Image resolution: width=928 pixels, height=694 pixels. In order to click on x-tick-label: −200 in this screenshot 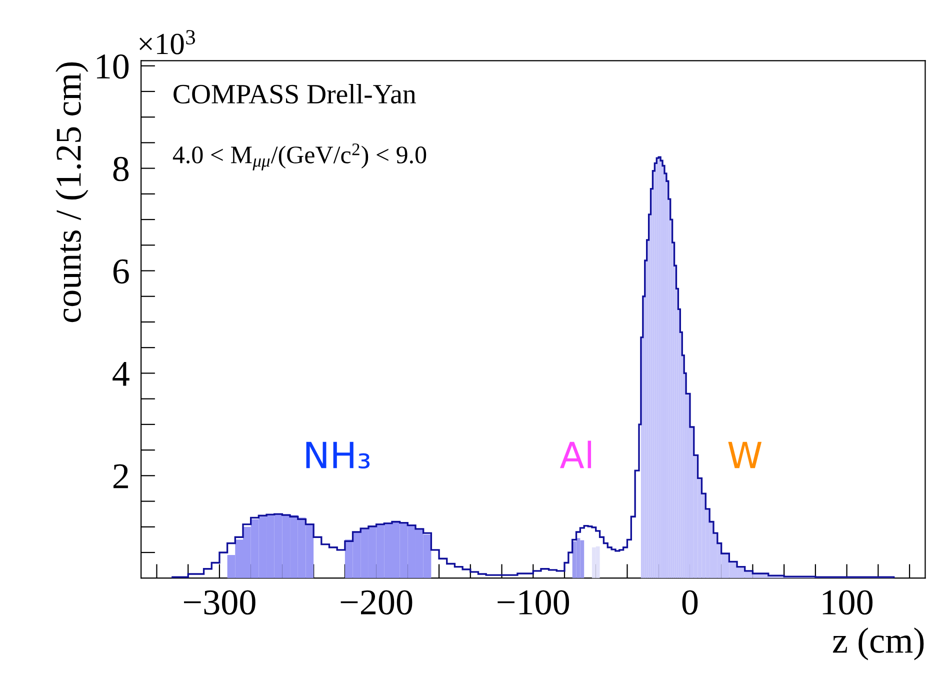, I will do `click(376, 602)`.